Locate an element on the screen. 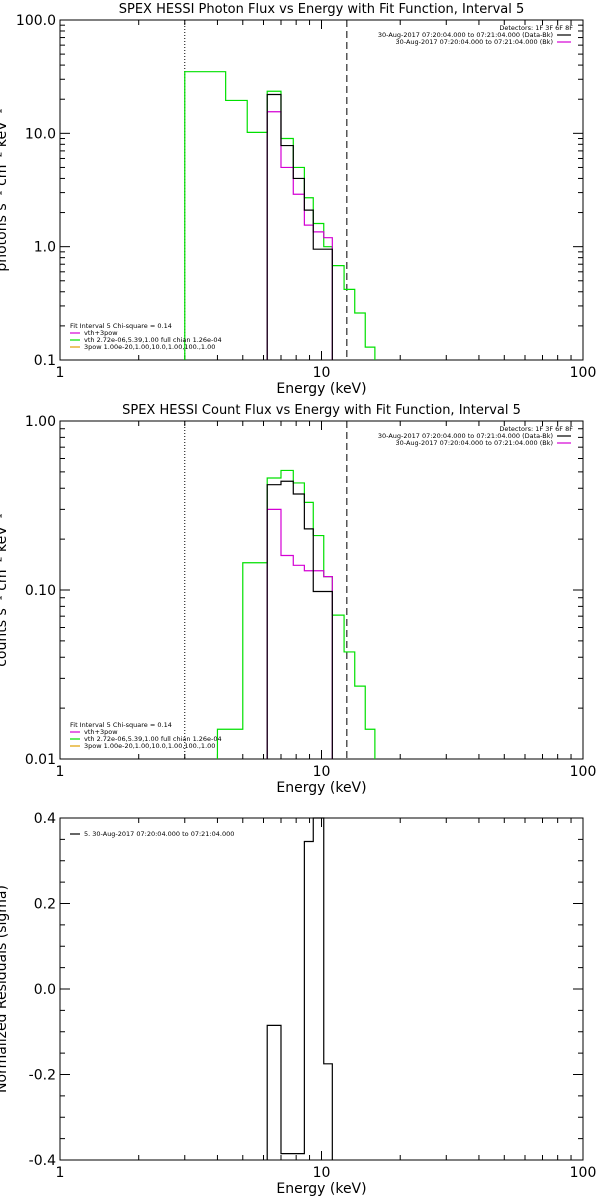 This screenshot has height=1200, width=600. y-tick-label: -0.2 is located at coordinates (42, 1076).